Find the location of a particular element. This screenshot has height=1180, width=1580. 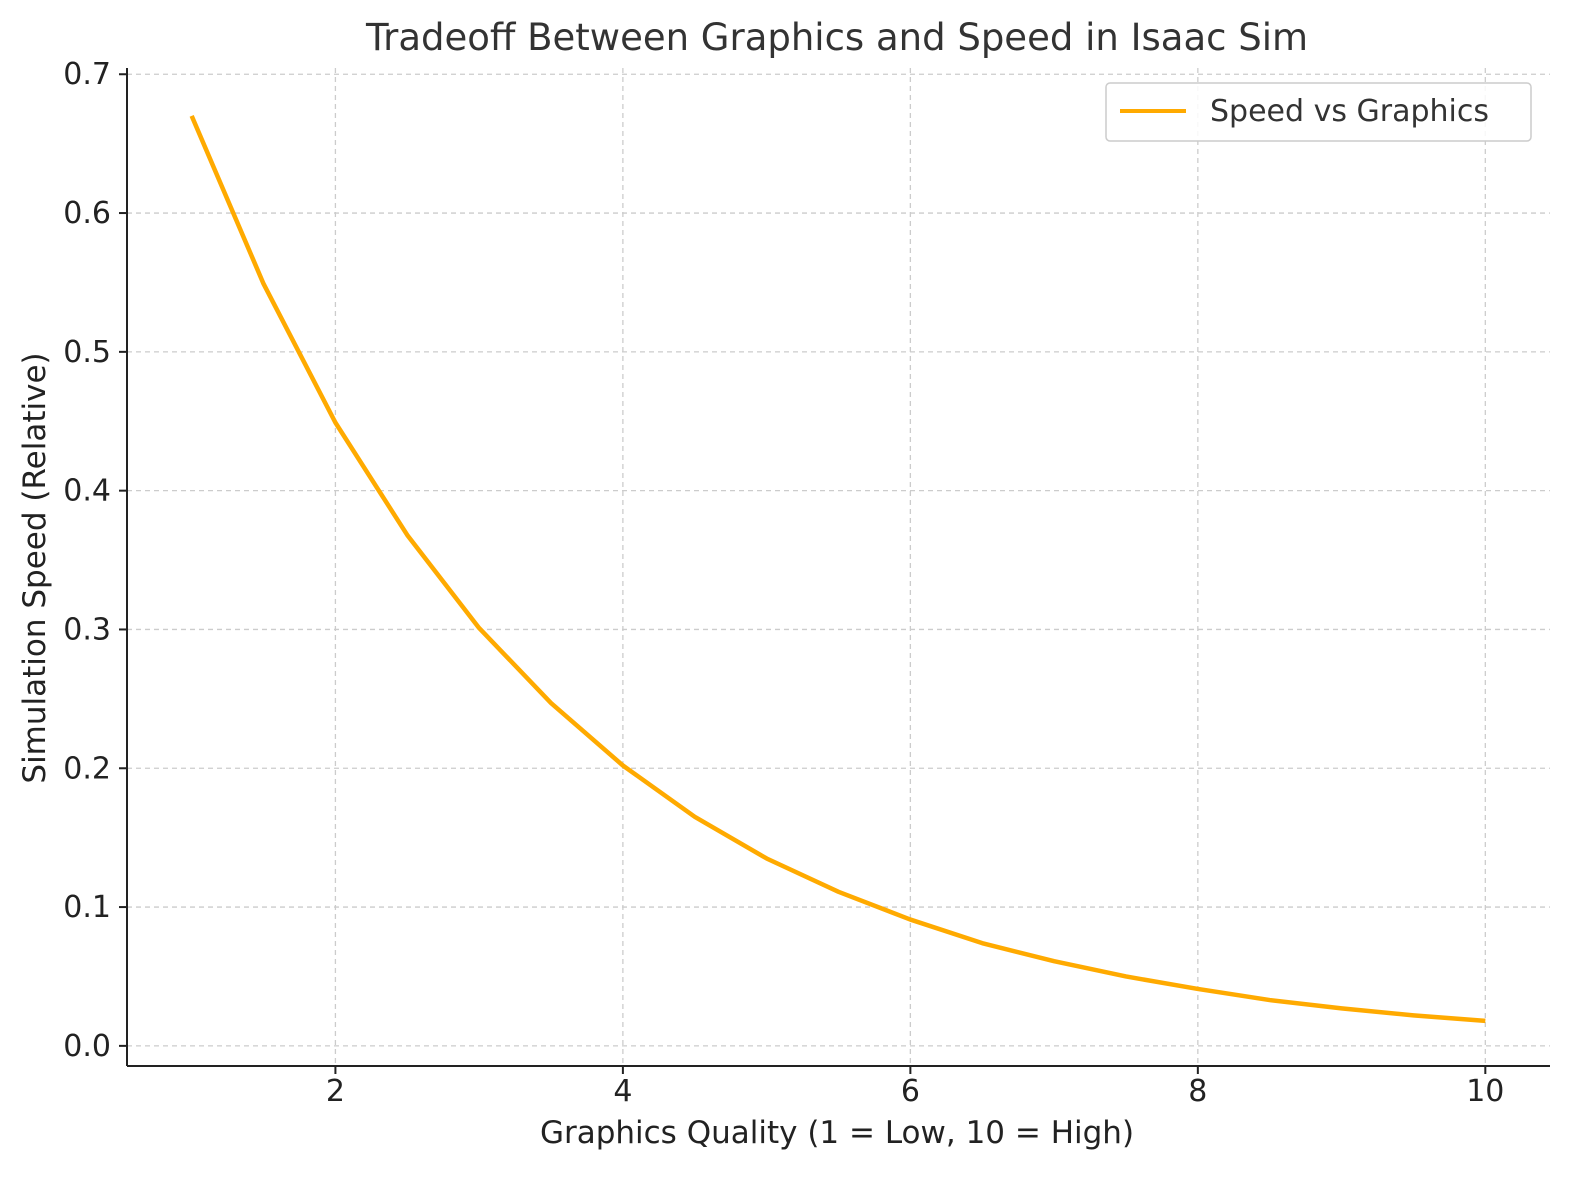

y-tick-label: 0.0 is located at coordinates (87, 1046).